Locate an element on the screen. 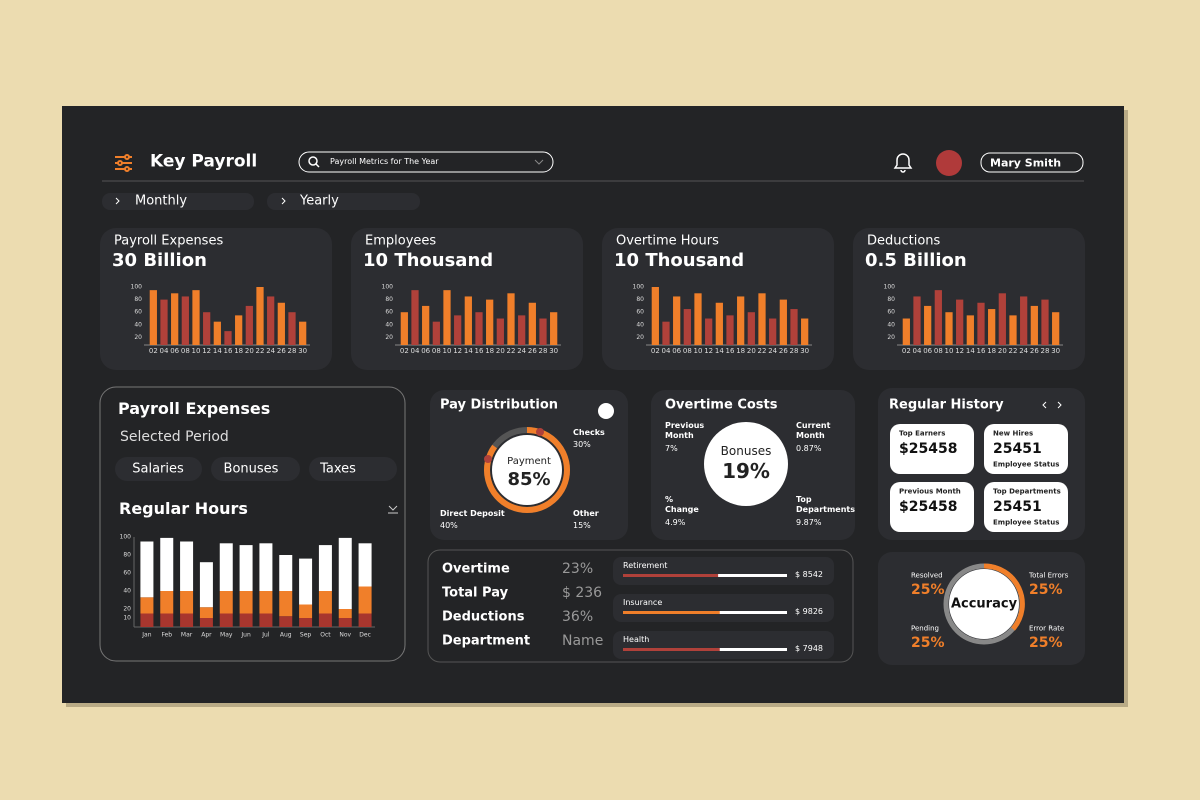 The image size is (1200, 800). progress-label: Health is located at coordinates (636, 639).